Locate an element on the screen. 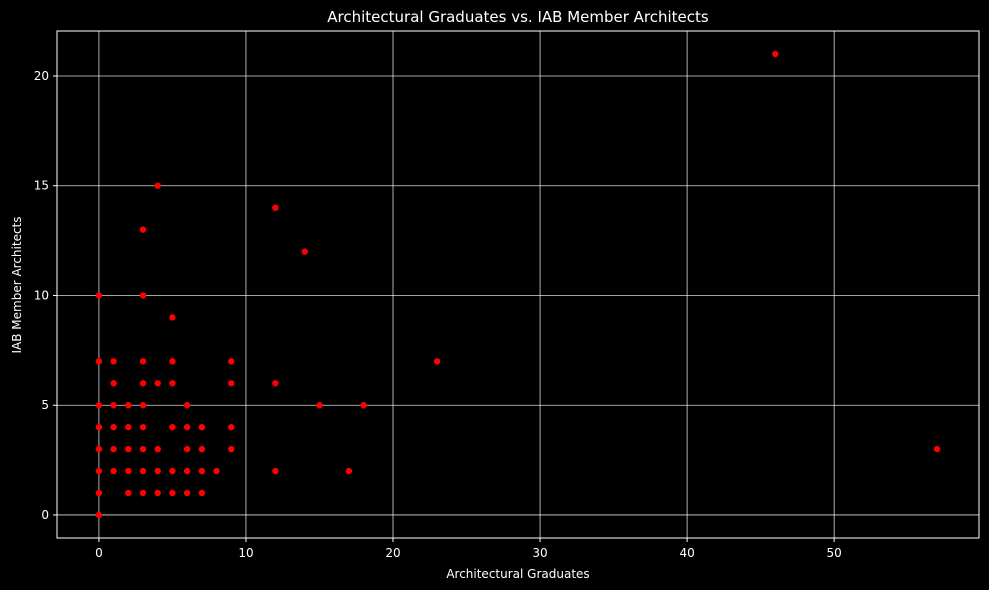 The image size is (989, 590). x-tick-label: 20 is located at coordinates (392, 553).